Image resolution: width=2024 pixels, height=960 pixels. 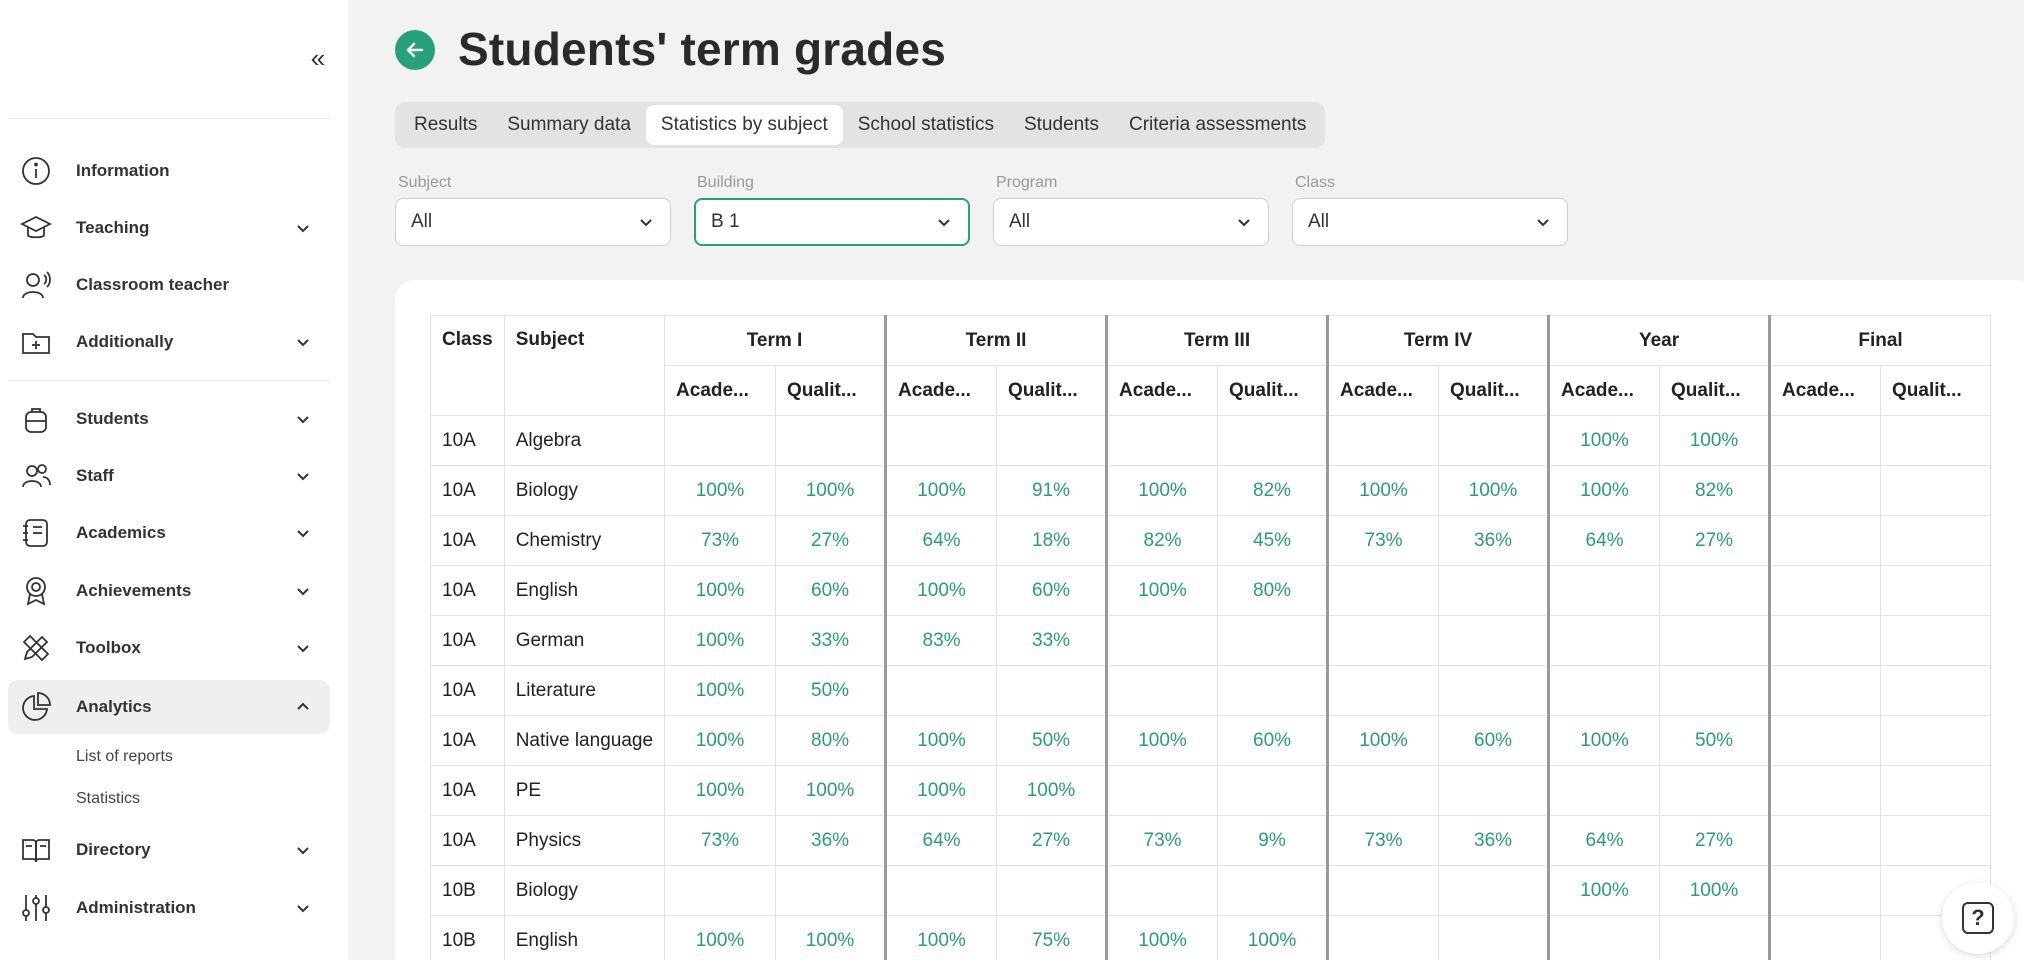 What do you see at coordinates (169, 171) in the screenshot?
I see `sidebar-item-information: Information` at bounding box center [169, 171].